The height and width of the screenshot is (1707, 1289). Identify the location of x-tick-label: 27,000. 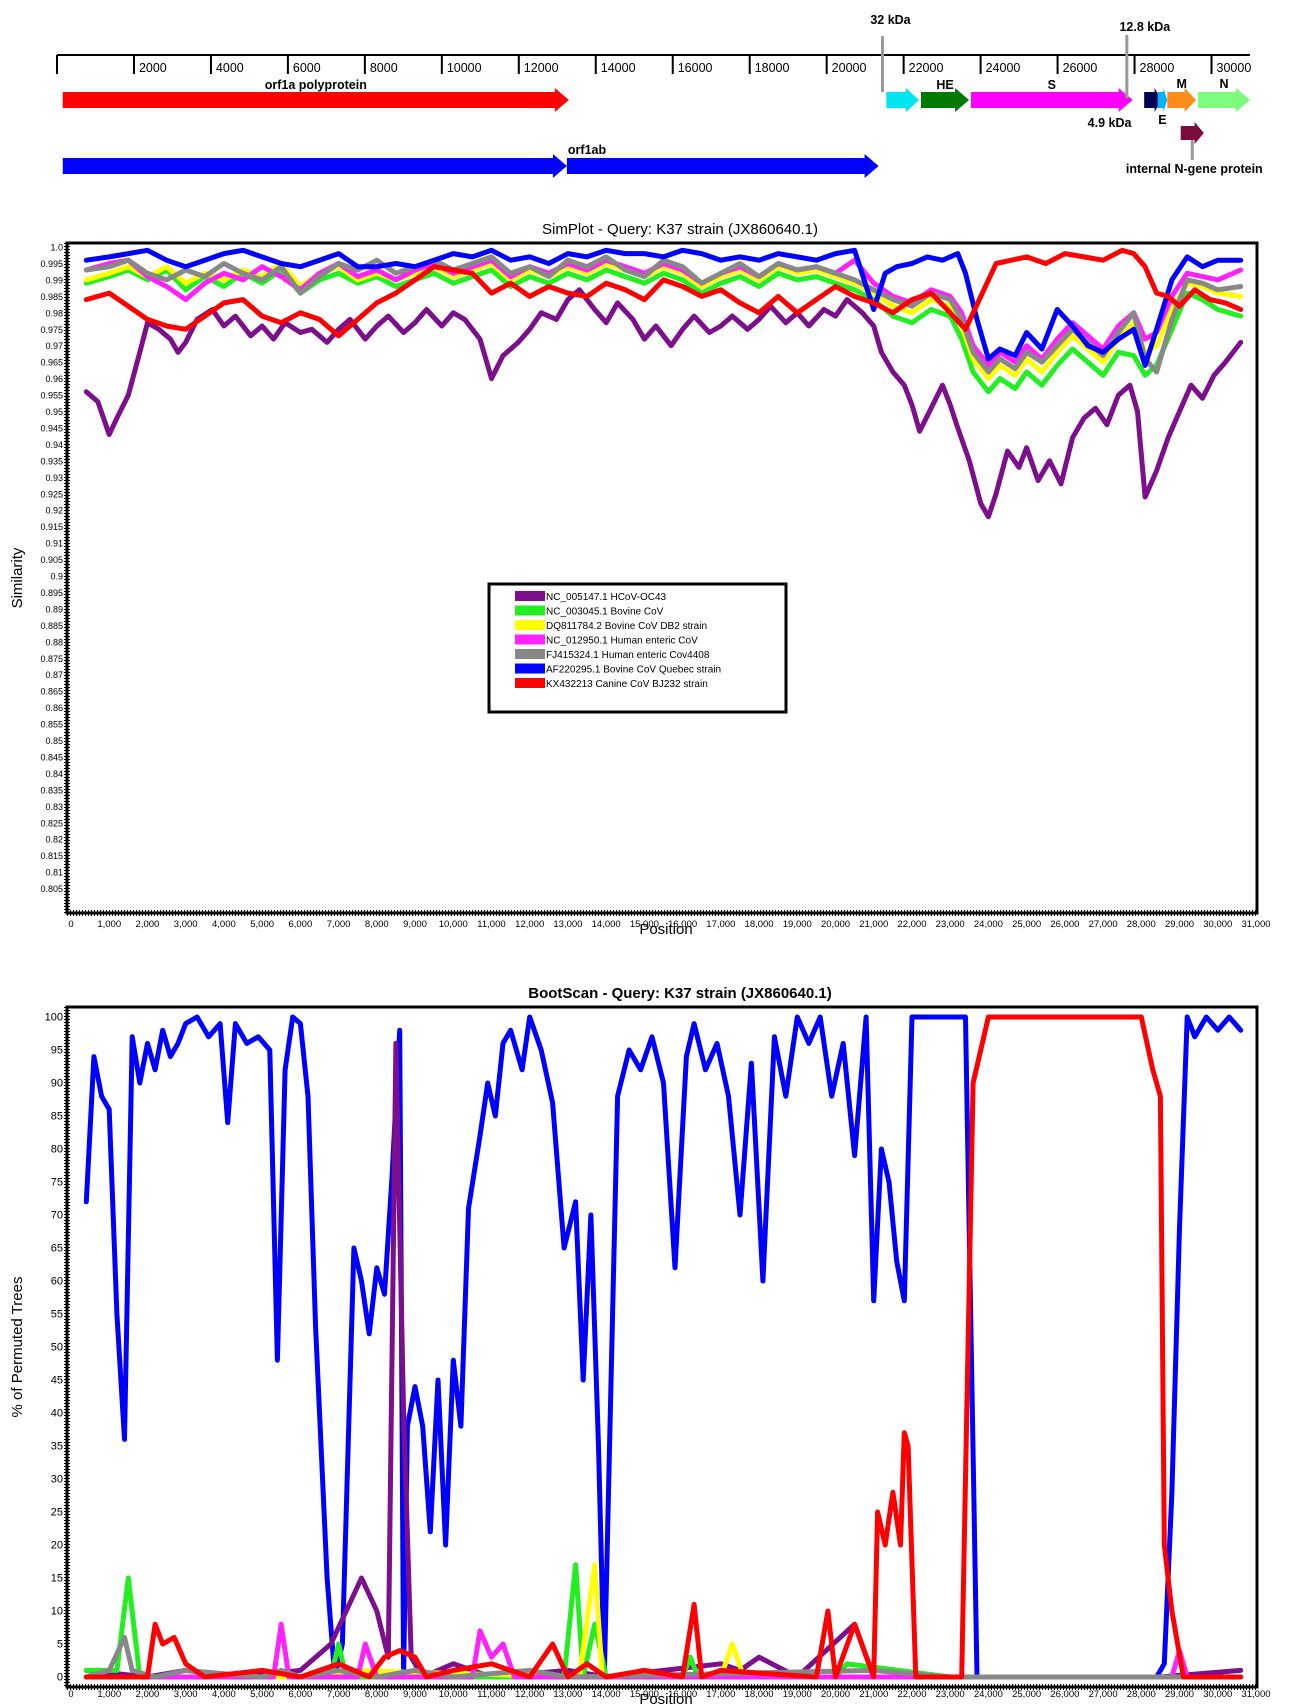
(1103, 1694).